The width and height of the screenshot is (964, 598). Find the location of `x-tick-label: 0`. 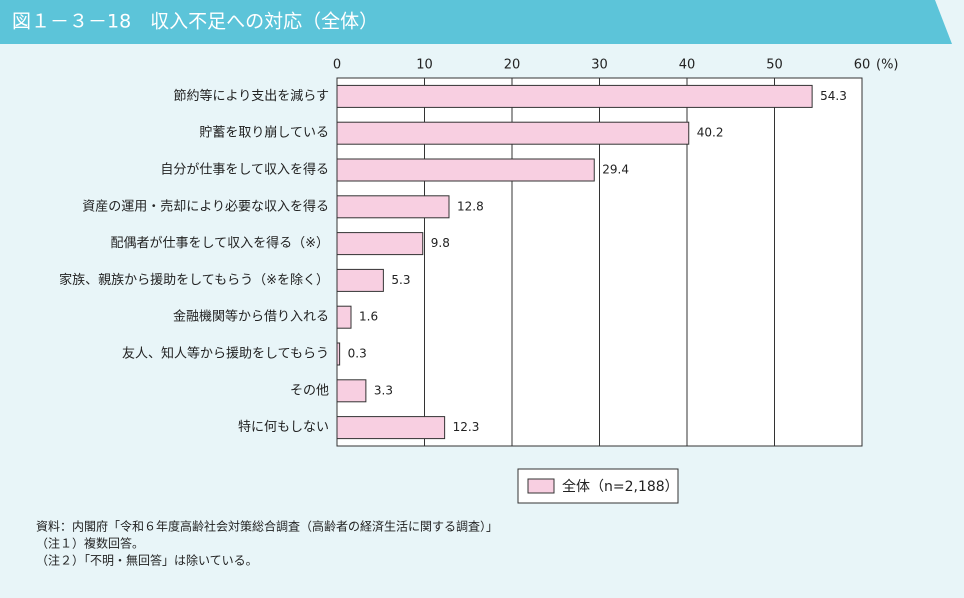

x-tick-label: 0 is located at coordinates (337, 65).